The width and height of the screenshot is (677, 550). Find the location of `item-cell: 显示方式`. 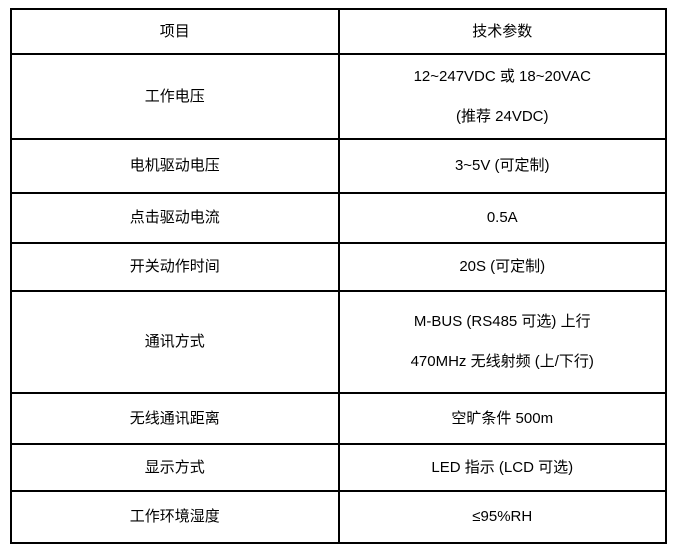

item-cell: 显示方式 is located at coordinates (175, 467).